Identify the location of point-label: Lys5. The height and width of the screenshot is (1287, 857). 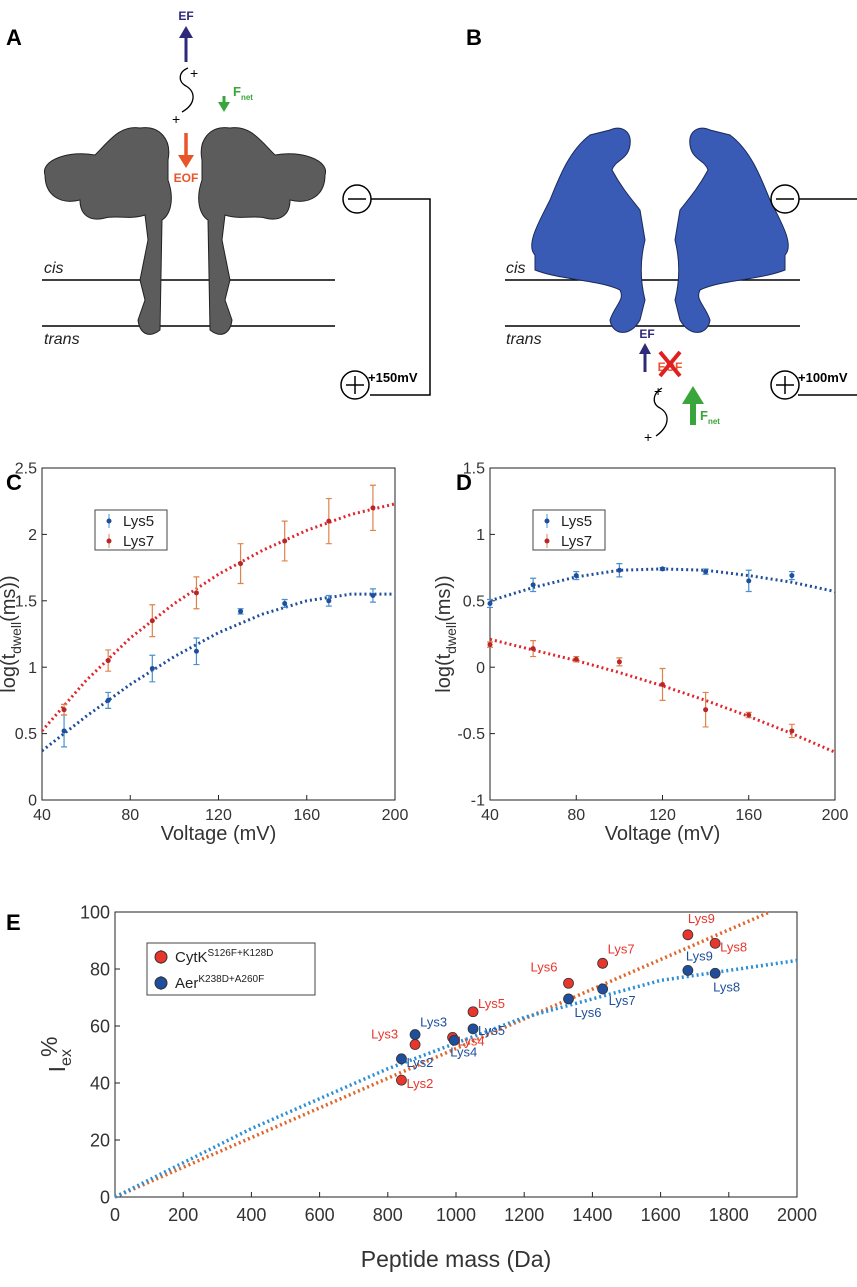
(491, 1030).